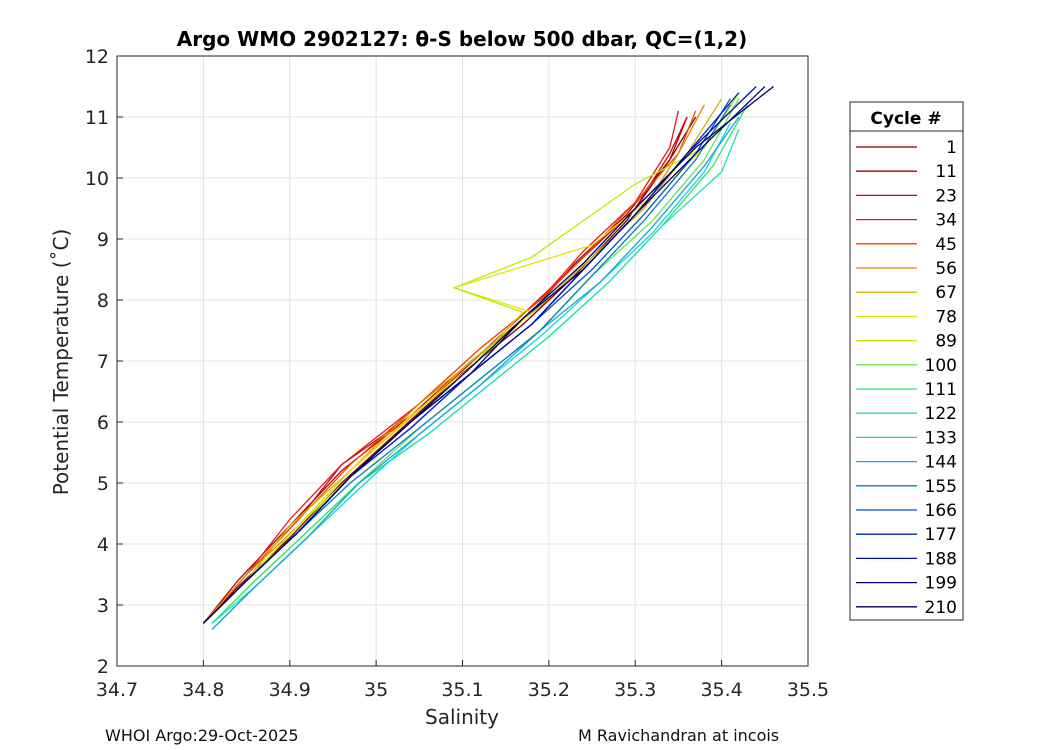 Image resolution: width=1050 pixels, height=750 pixels. What do you see at coordinates (946, 293) in the screenshot?
I see `legend-label: 67` at bounding box center [946, 293].